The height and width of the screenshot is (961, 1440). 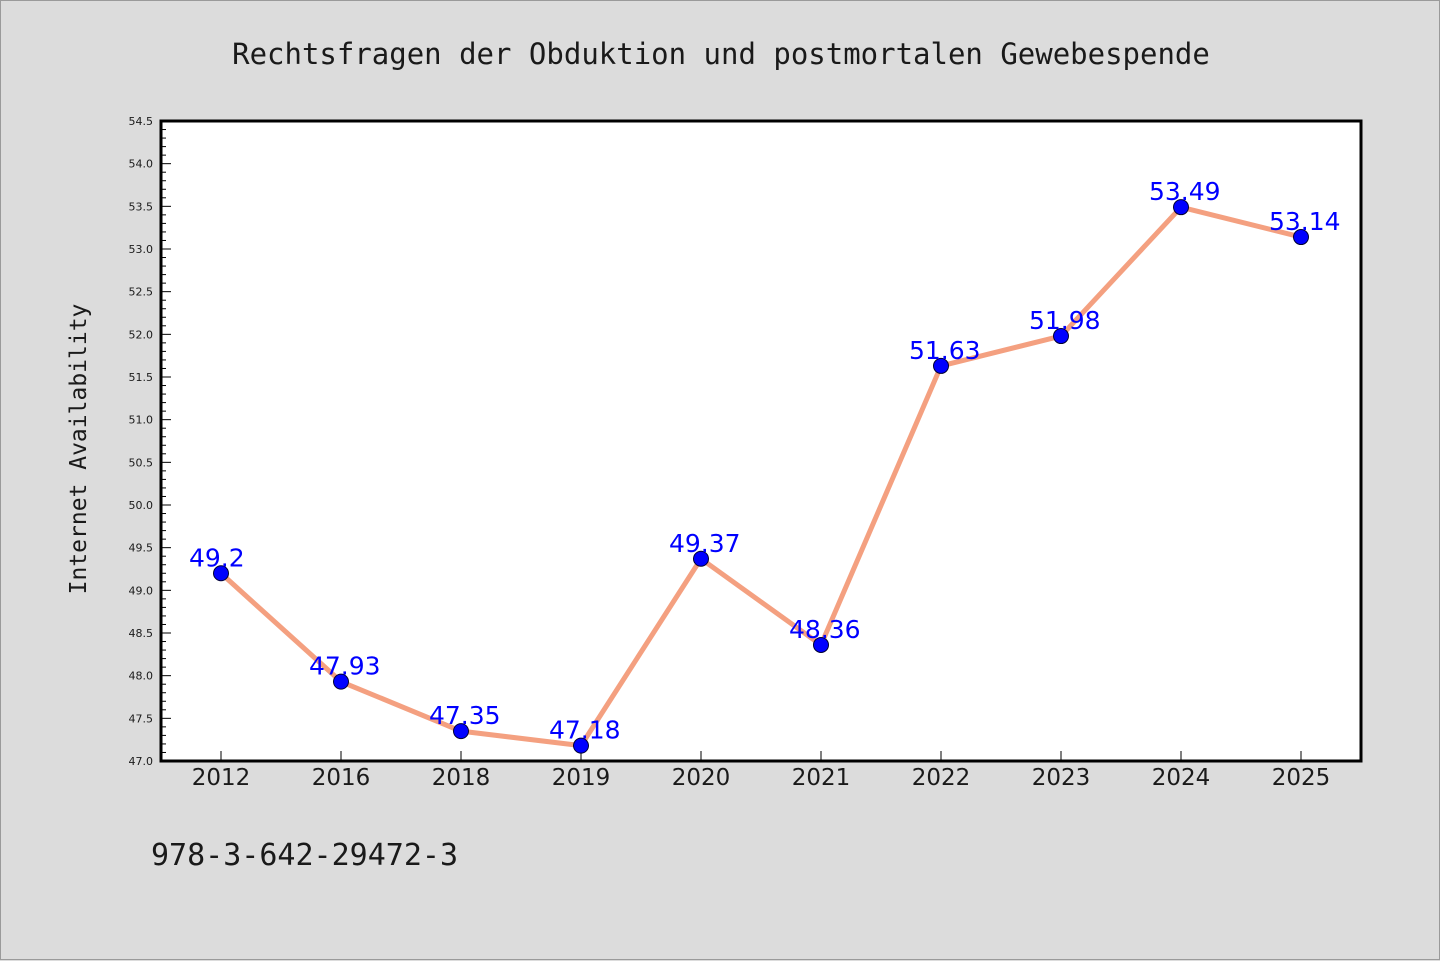 I want to click on y-axis-label: Internet Availability, so click(x=79, y=449).